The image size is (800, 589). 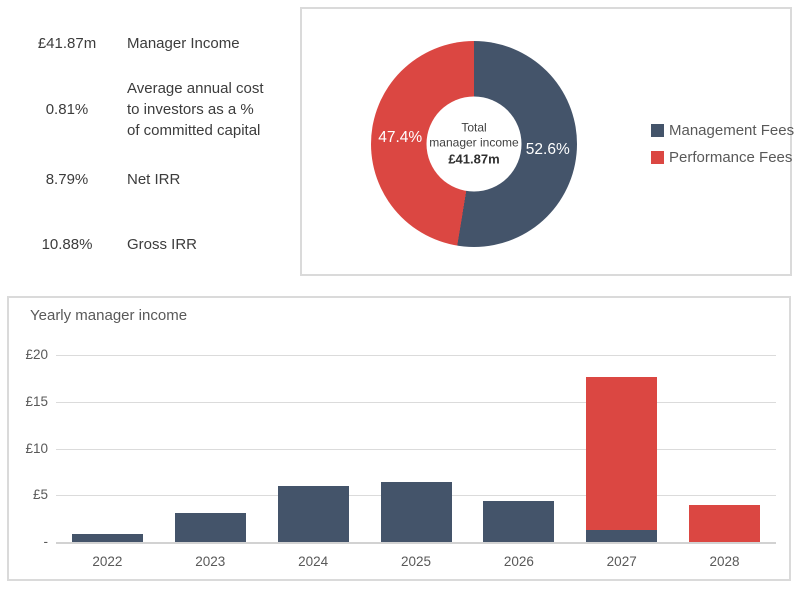 I want to click on stat-label: Gross IRR, so click(x=162, y=244).